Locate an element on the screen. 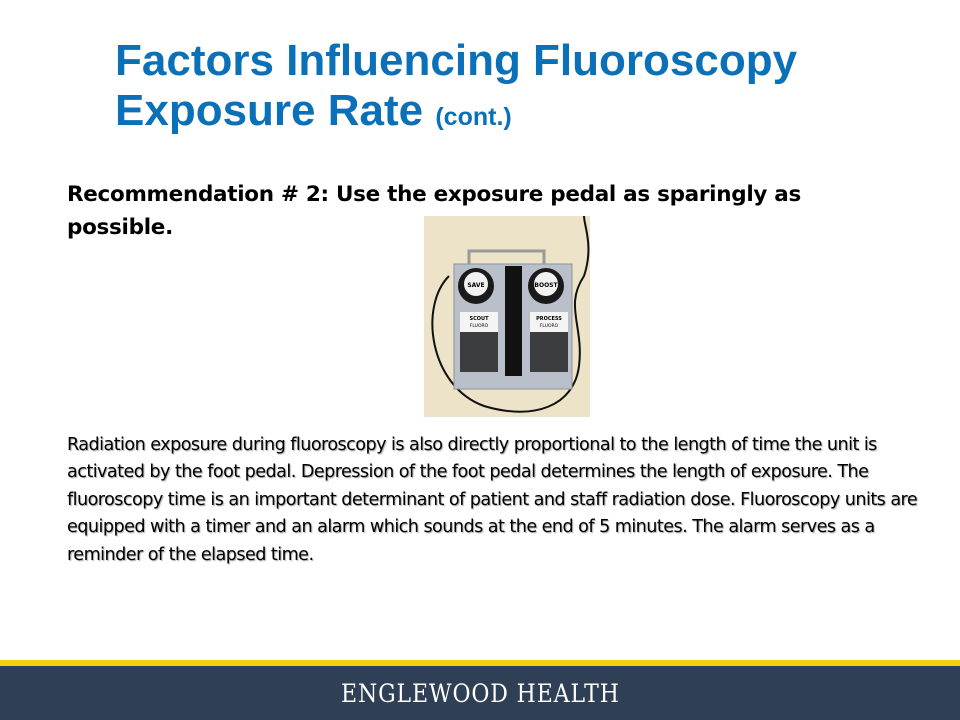  center-bar is located at coordinates (513, 321).